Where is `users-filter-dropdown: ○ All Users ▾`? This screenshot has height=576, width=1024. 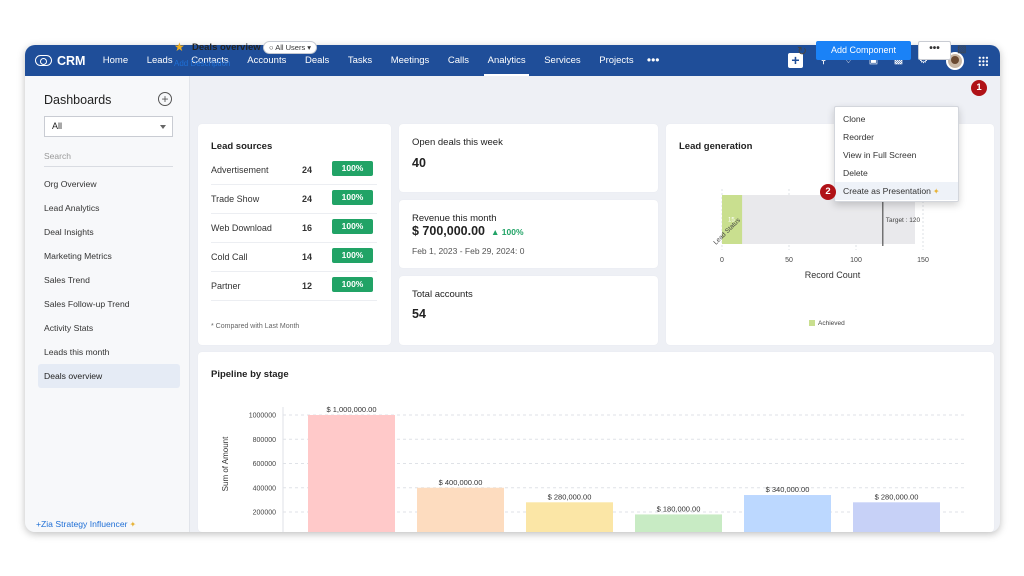 users-filter-dropdown: ○ All Users ▾ is located at coordinates (290, 47).